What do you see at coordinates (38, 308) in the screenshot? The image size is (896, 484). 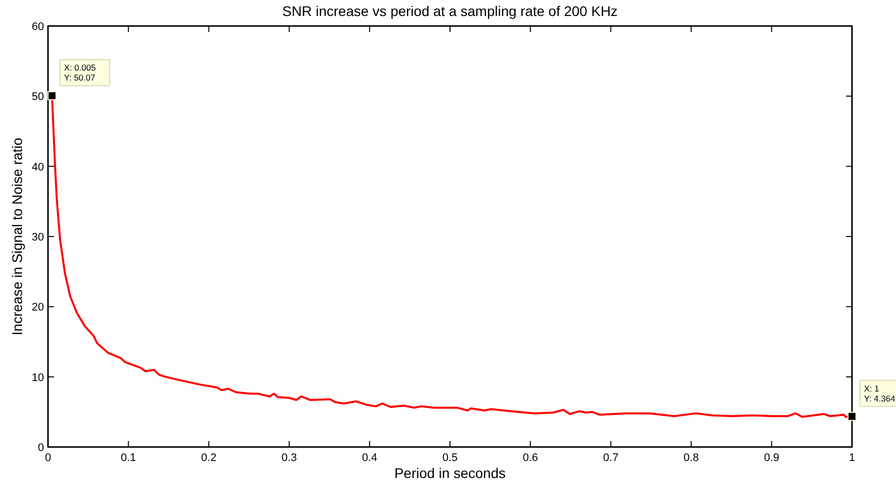 I see `y-tick-label: 20` at bounding box center [38, 308].